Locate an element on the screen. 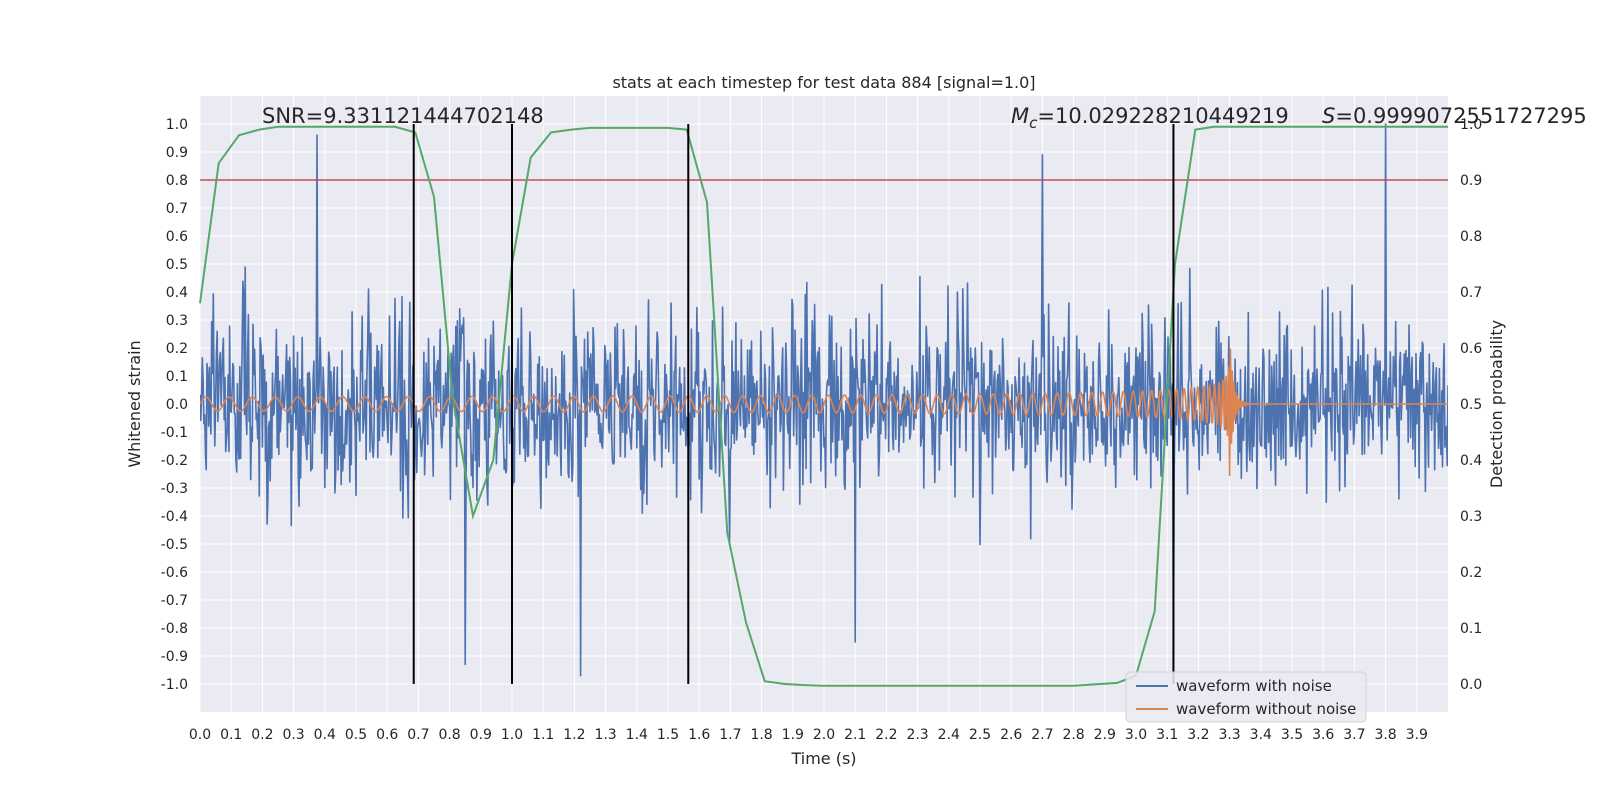 The height and width of the screenshot is (800, 1600). x-tick-label: 2.9 is located at coordinates (1105, 735).